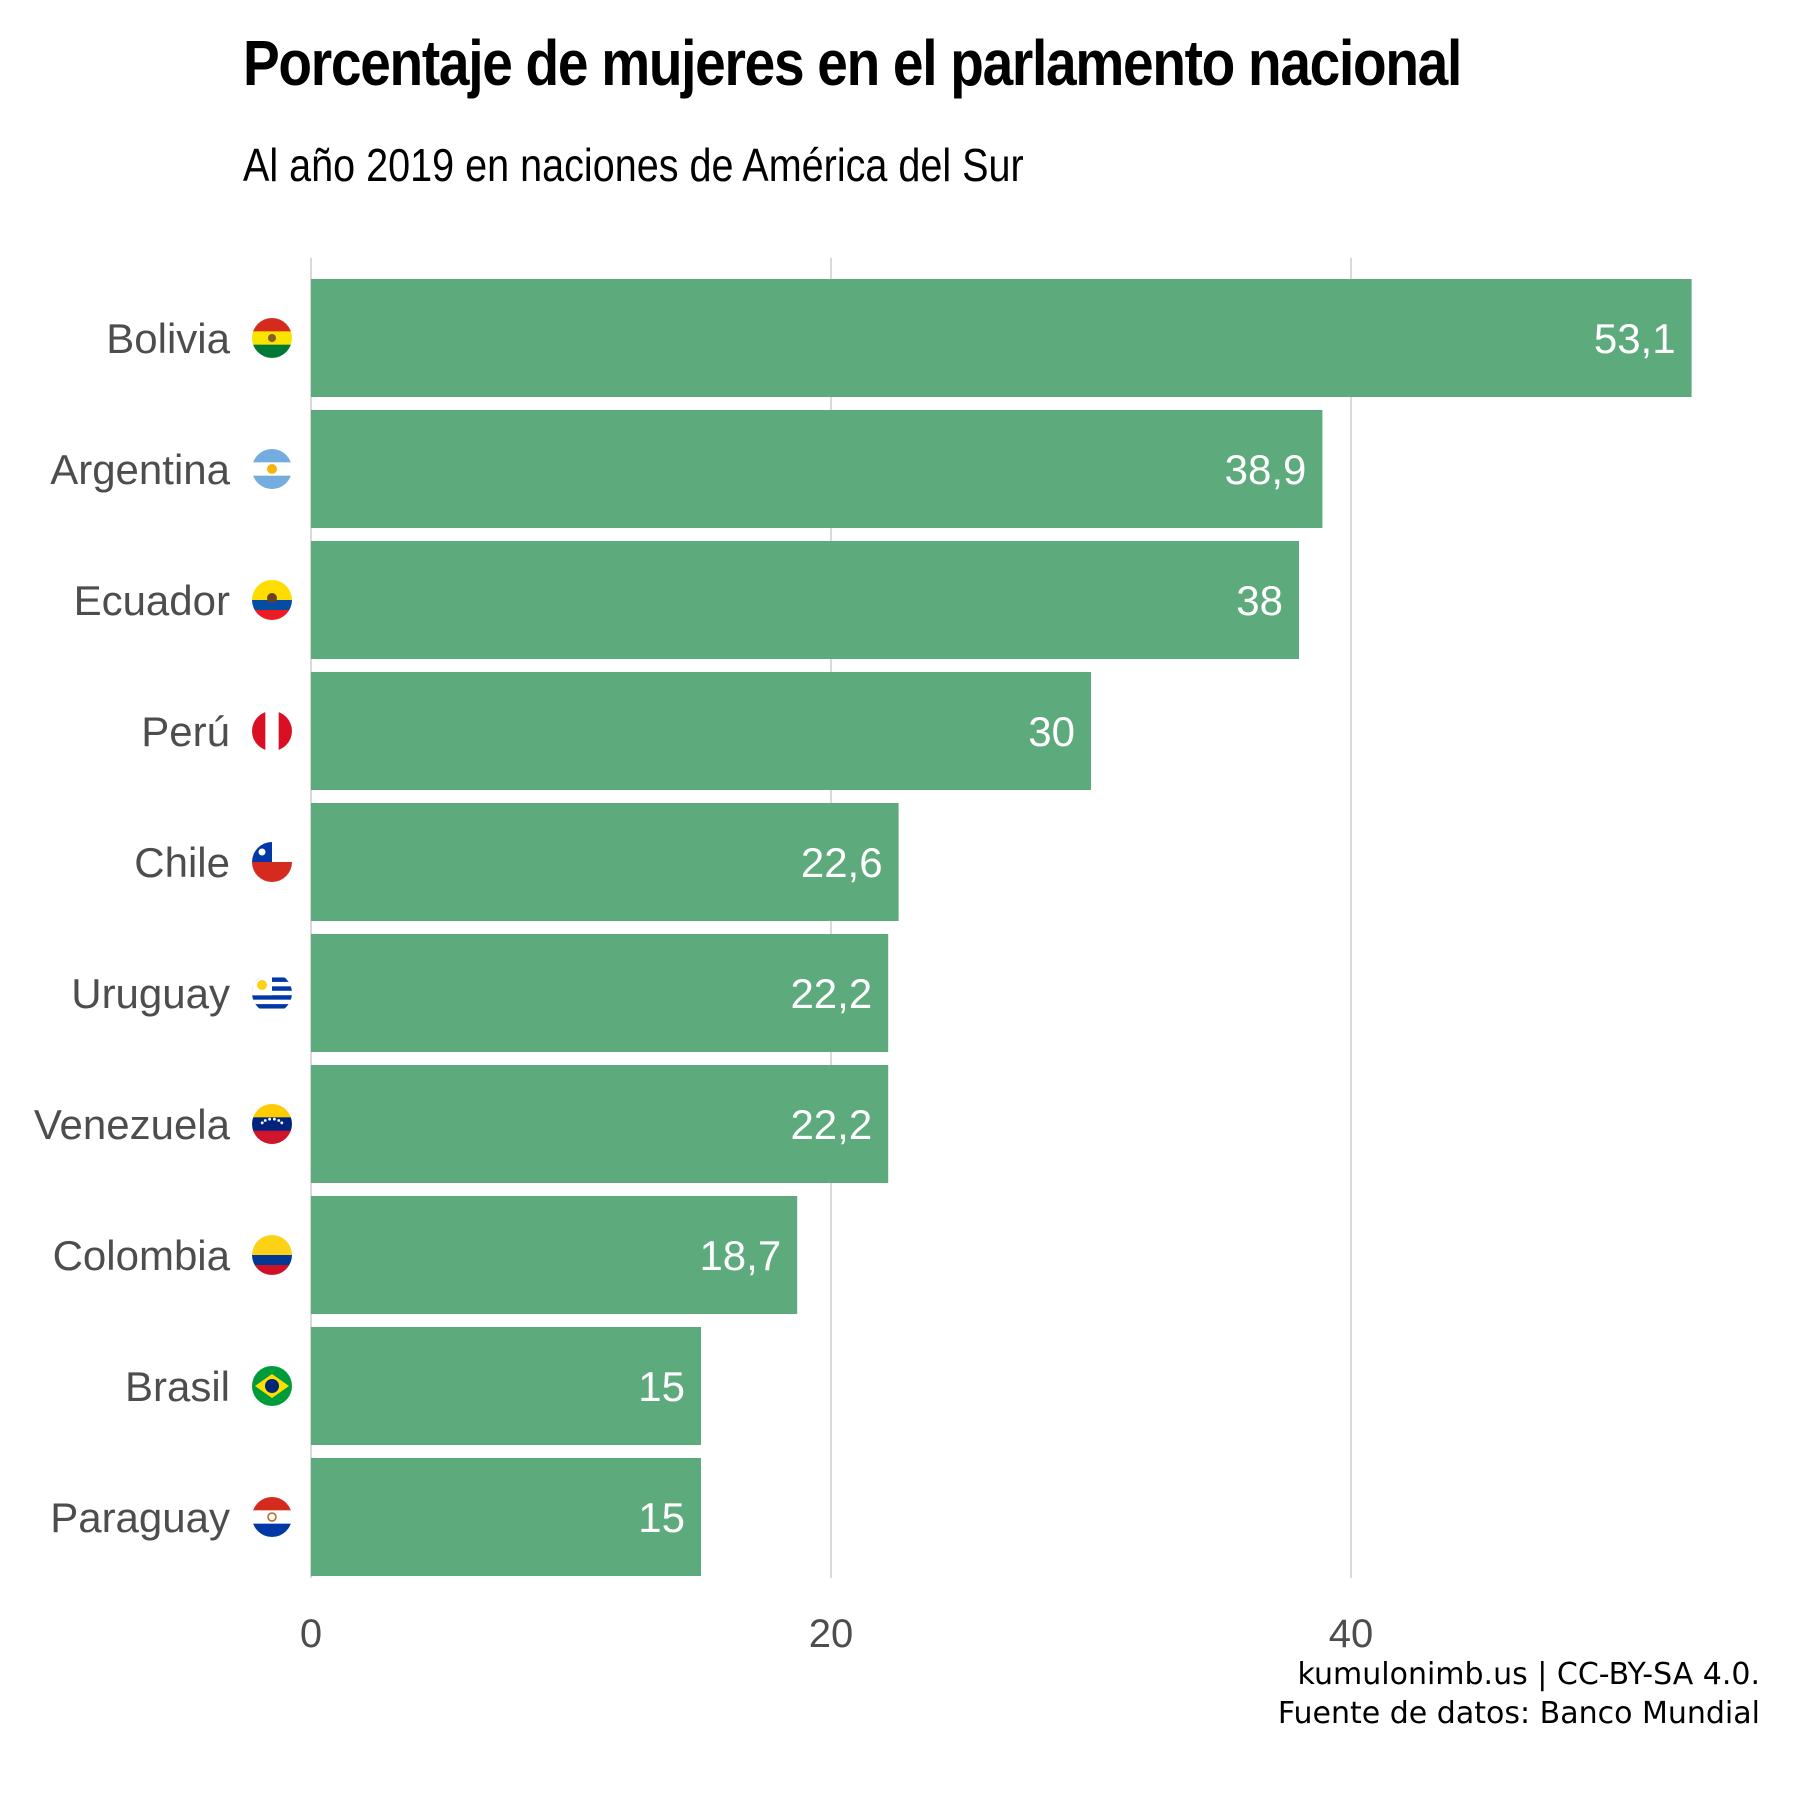 The width and height of the screenshot is (1800, 1800). I want to click on bar-colombia, so click(554, 1255).